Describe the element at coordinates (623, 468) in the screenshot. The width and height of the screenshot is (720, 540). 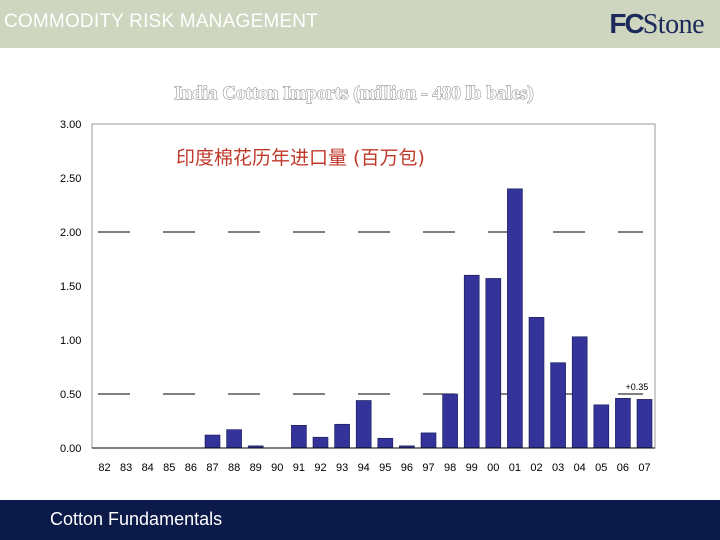
I see `x-tick-label: 06` at that location.